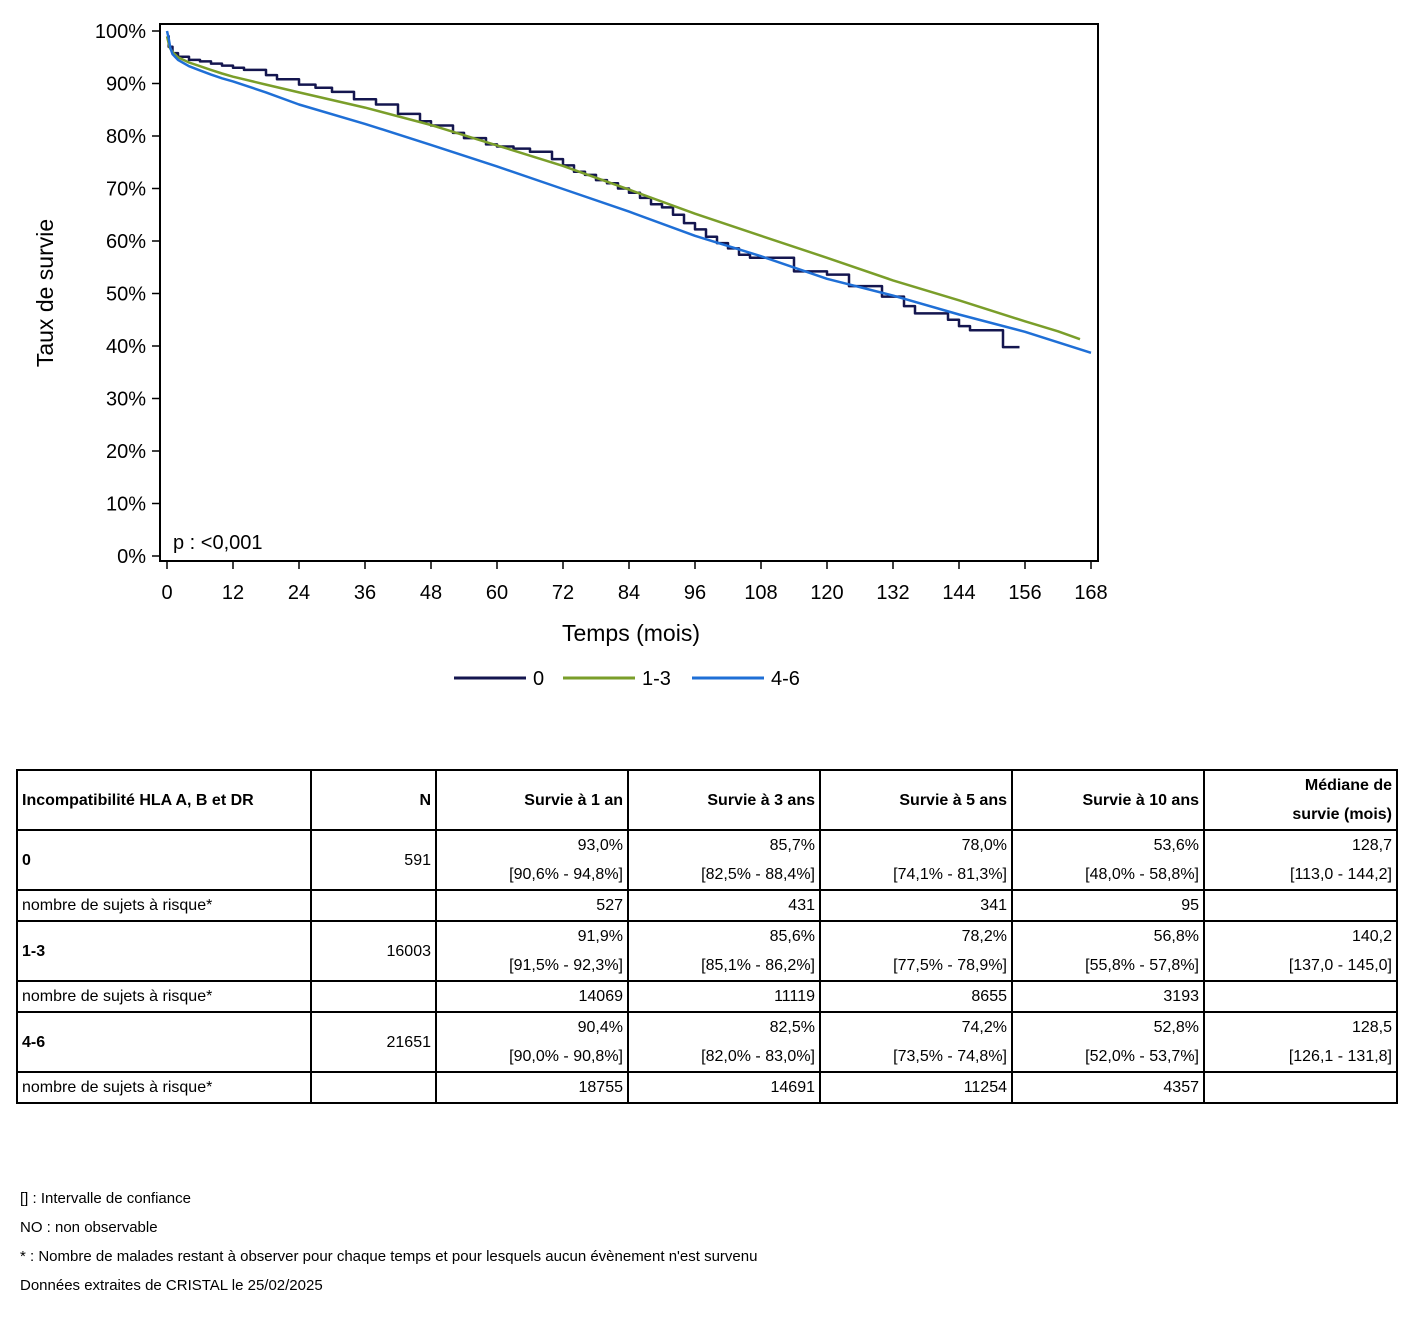 This screenshot has height=1322, width=1411. What do you see at coordinates (218, 543) in the screenshot?
I see `p-value-annotation: p : <0,001` at bounding box center [218, 543].